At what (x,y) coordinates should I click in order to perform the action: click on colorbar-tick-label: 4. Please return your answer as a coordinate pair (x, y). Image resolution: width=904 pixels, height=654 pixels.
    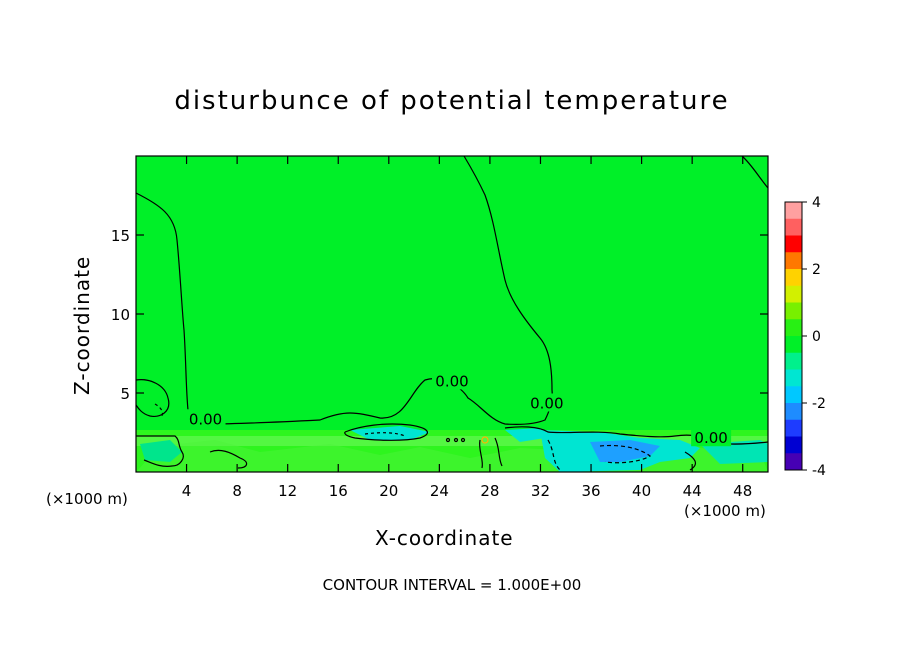
    Looking at the image, I should click on (816, 203).